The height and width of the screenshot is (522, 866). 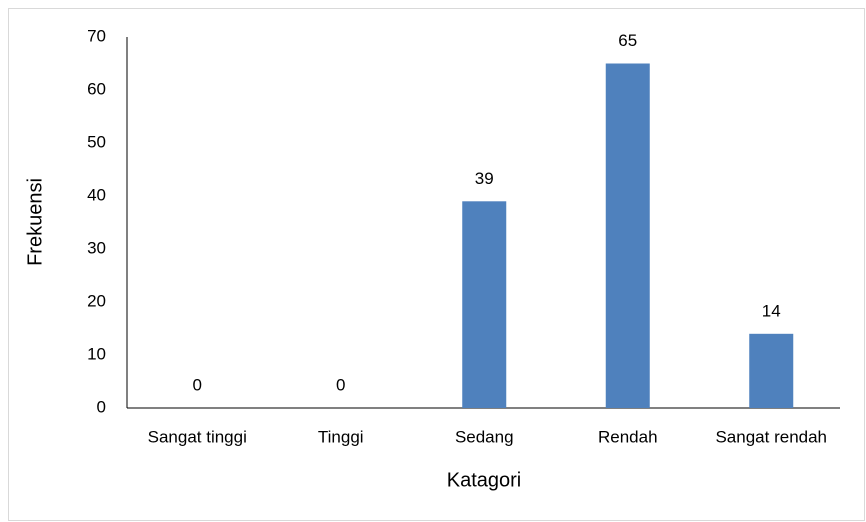 I want to click on x-tick-label: Tinggi, so click(x=341, y=436).